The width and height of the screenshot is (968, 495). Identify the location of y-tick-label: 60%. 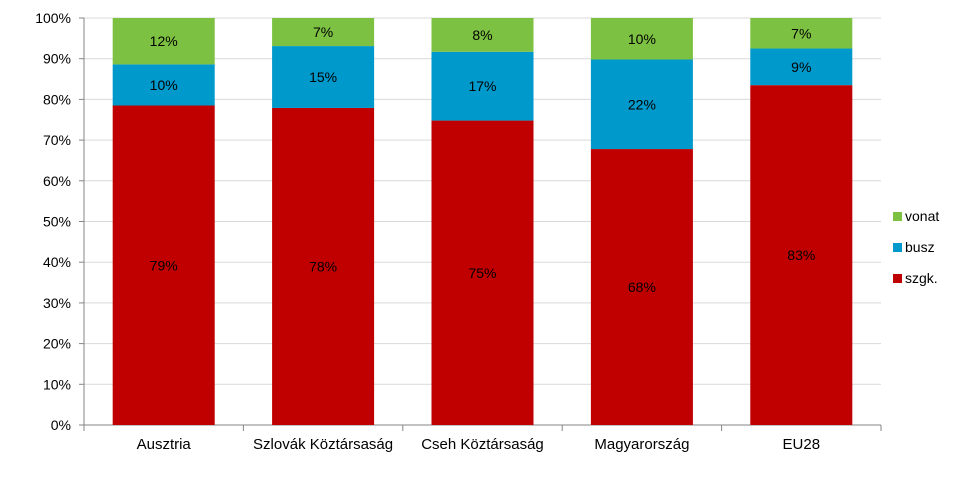
(57, 181).